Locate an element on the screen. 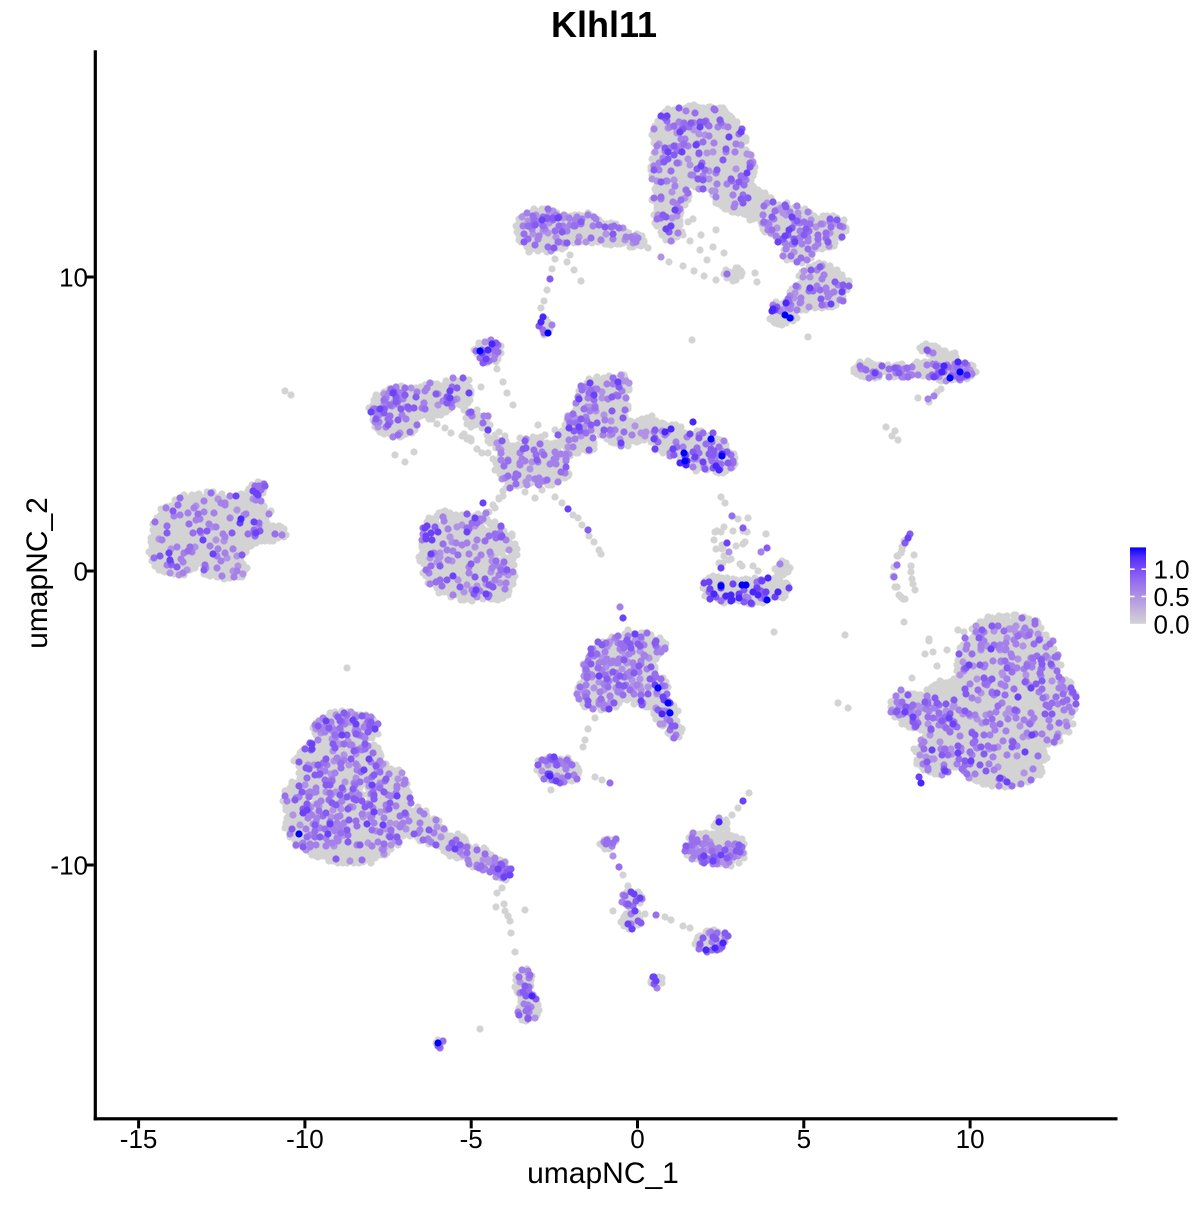 The width and height of the screenshot is (1200, 1205). svg-text: umapNC_1 is located at coordinates (603, 1173).